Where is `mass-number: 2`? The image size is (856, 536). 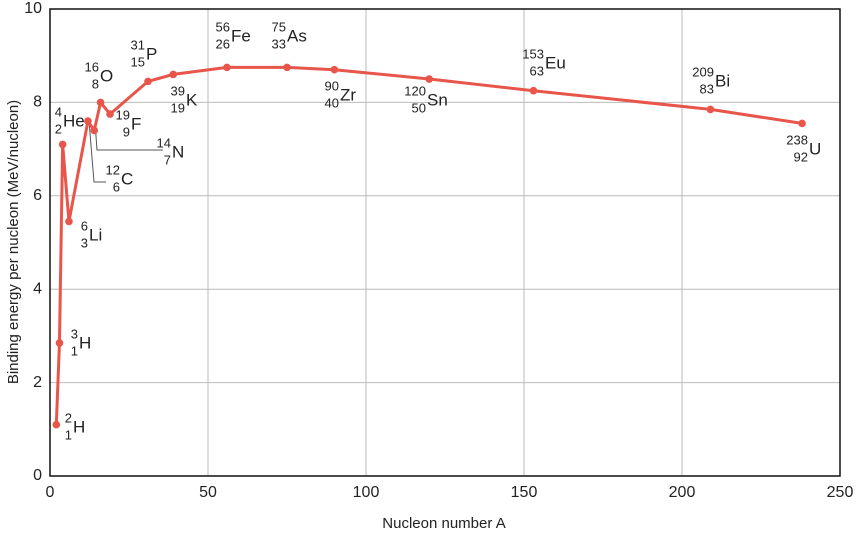 mass-number: 2 is located at coordinates (68, 417).